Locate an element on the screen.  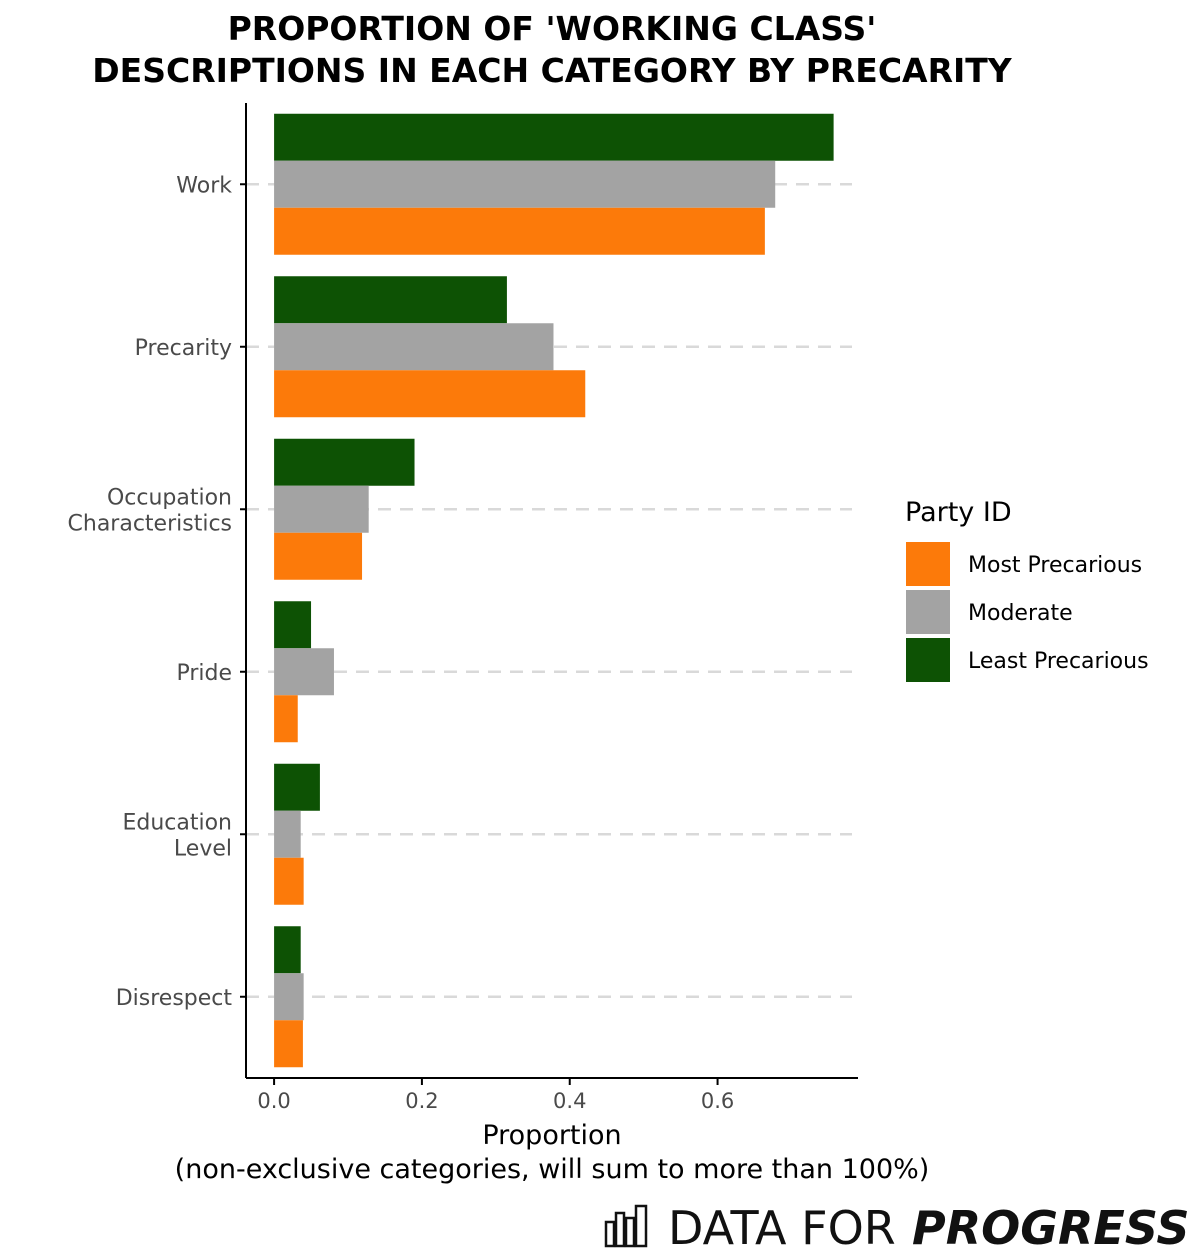
x-tick-label: 0.6 is located at coordinates (717, 1101).